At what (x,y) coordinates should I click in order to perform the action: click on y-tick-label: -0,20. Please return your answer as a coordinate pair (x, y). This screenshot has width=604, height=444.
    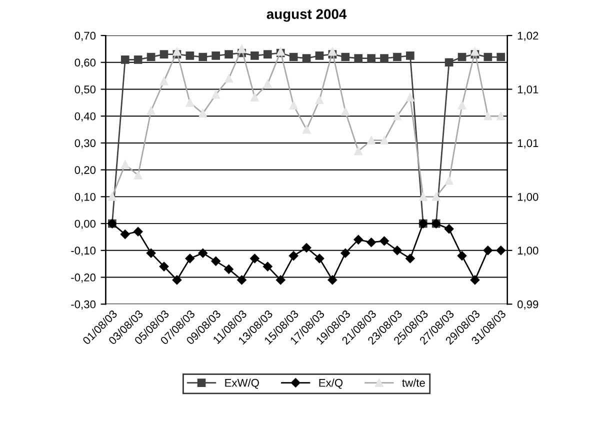
    Looking at the image, I should click on (83, 278).